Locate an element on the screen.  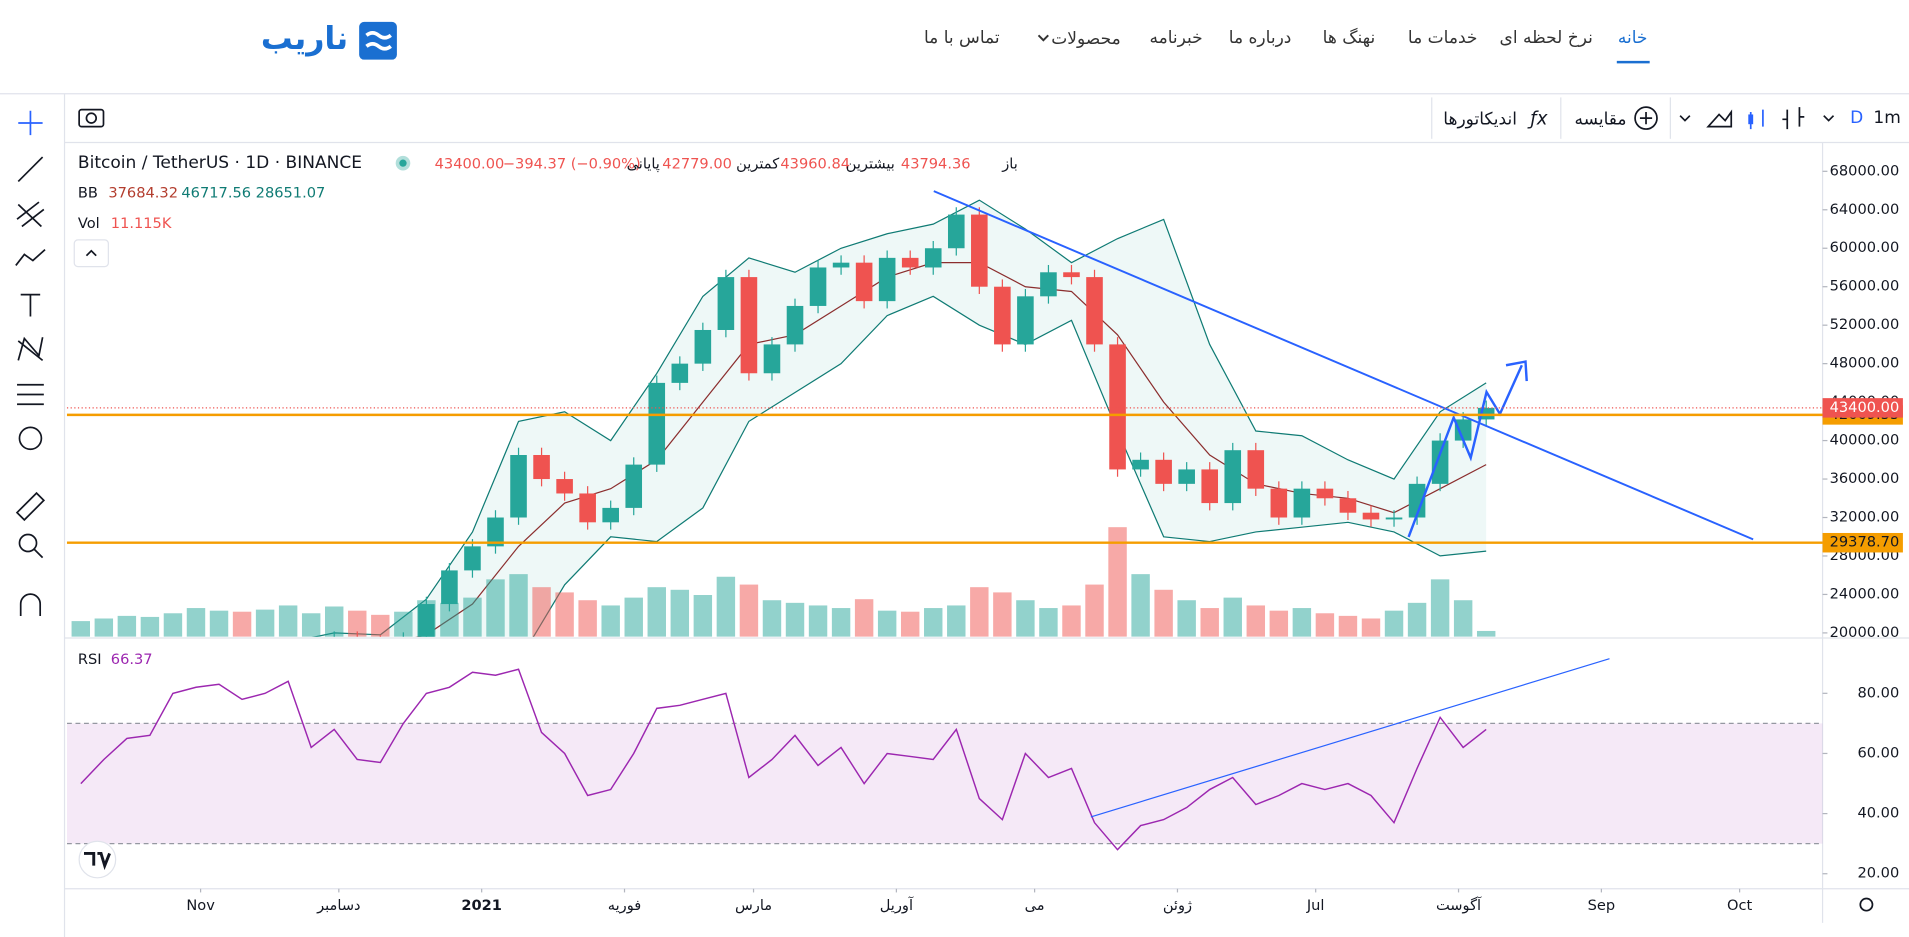
level-label: 29378.70 is located at coordinates (1865, 542).